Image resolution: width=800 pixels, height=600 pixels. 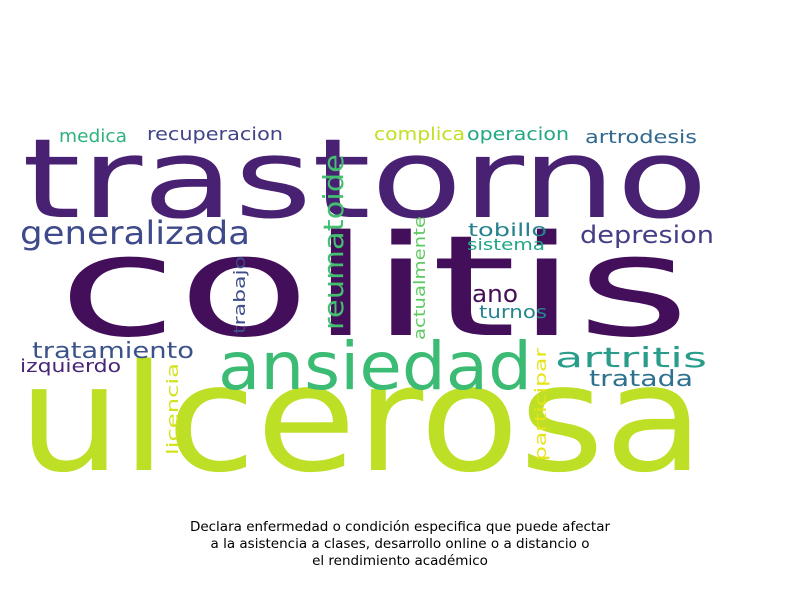 What do you see at coordinates (172, 409) in the screenshot?
I see `cloud-word-licencia: licencia` at bounding box center [172, 409].